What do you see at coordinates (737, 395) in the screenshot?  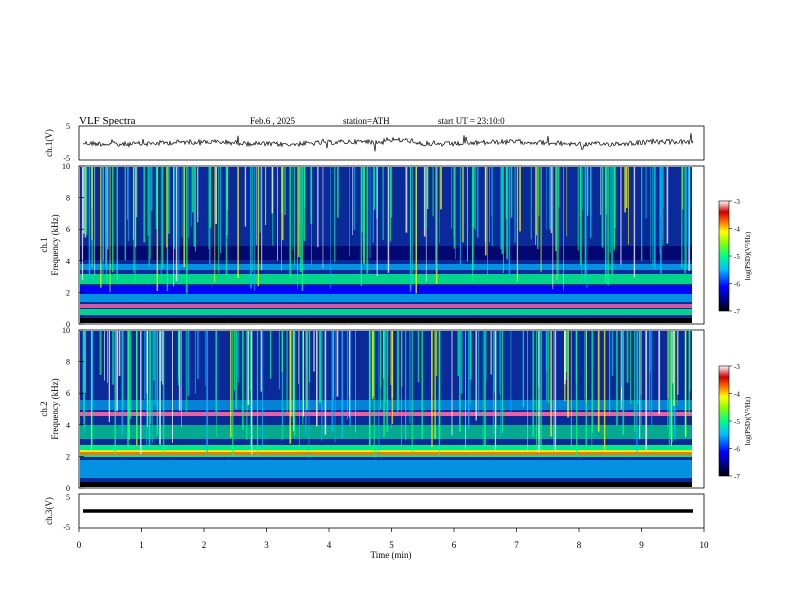 I see `colorbar-tick-label: -4` at bounding box center [737, 395].